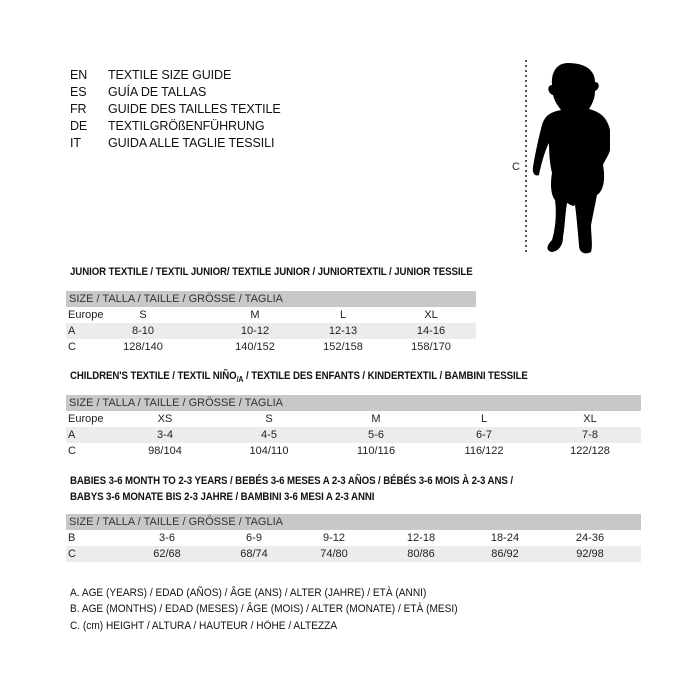 This screenshot has height=700, width=700. I want to click on table-cell: 5-6, so click(376, 435).